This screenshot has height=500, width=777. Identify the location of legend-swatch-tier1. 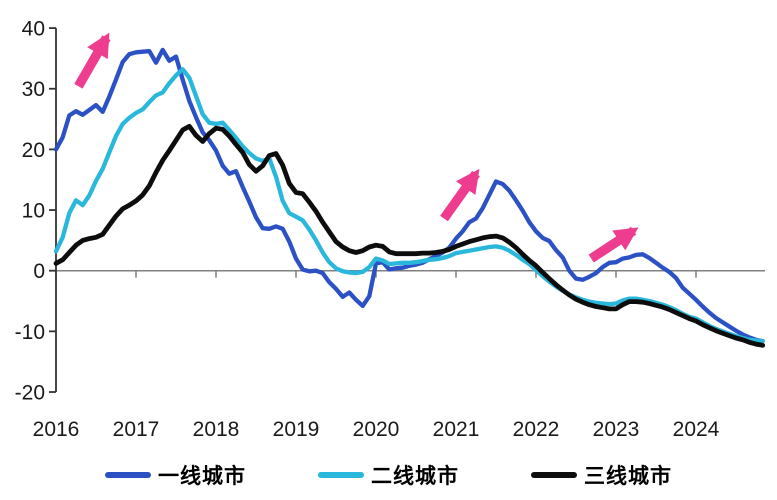
(128, 475).